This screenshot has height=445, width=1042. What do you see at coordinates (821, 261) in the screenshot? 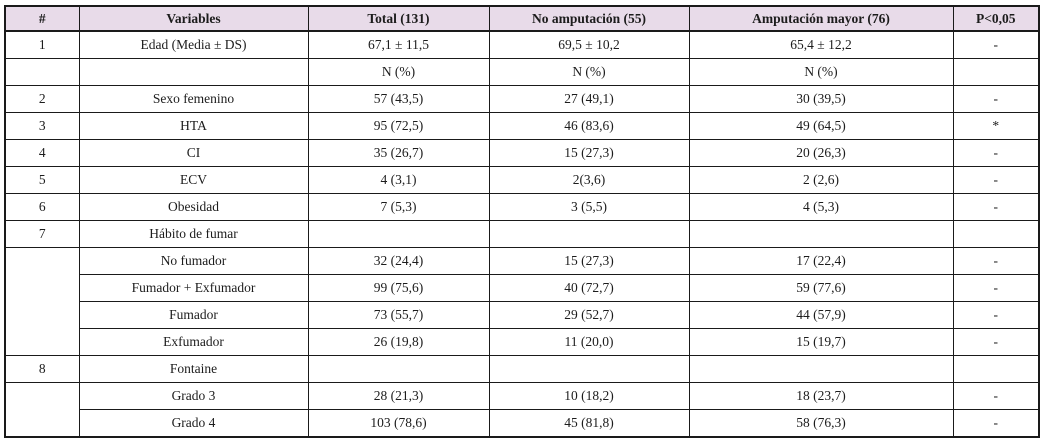
I see `table-cell: 17 (22,4)` at bounding box center [821, 261].